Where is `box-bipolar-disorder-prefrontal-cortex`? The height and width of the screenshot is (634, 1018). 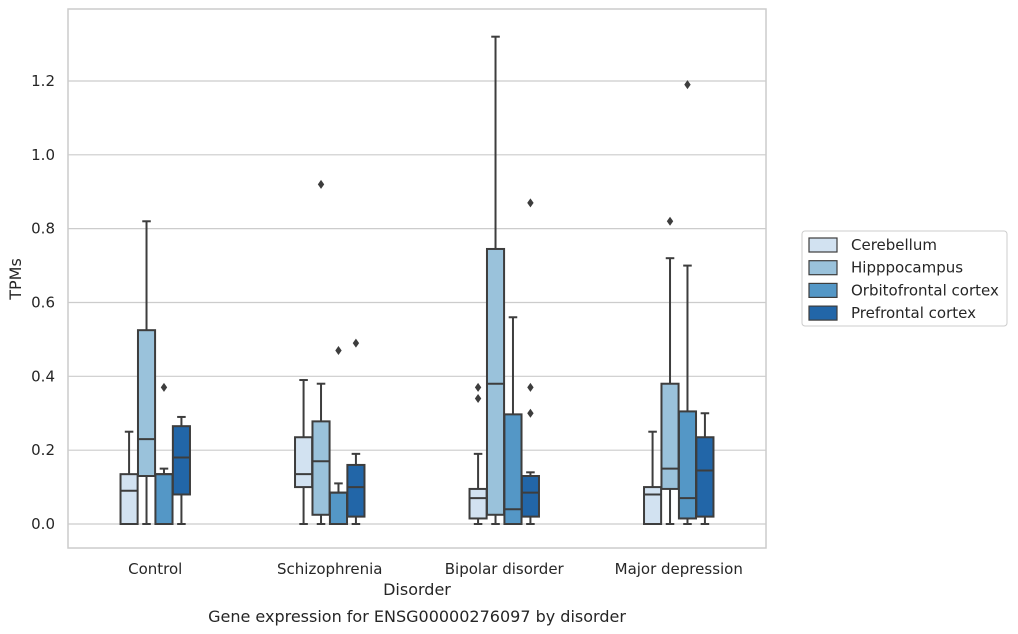 box-bipolar-disorder-prefrontal-cortex is located at coordinates (530, 362).